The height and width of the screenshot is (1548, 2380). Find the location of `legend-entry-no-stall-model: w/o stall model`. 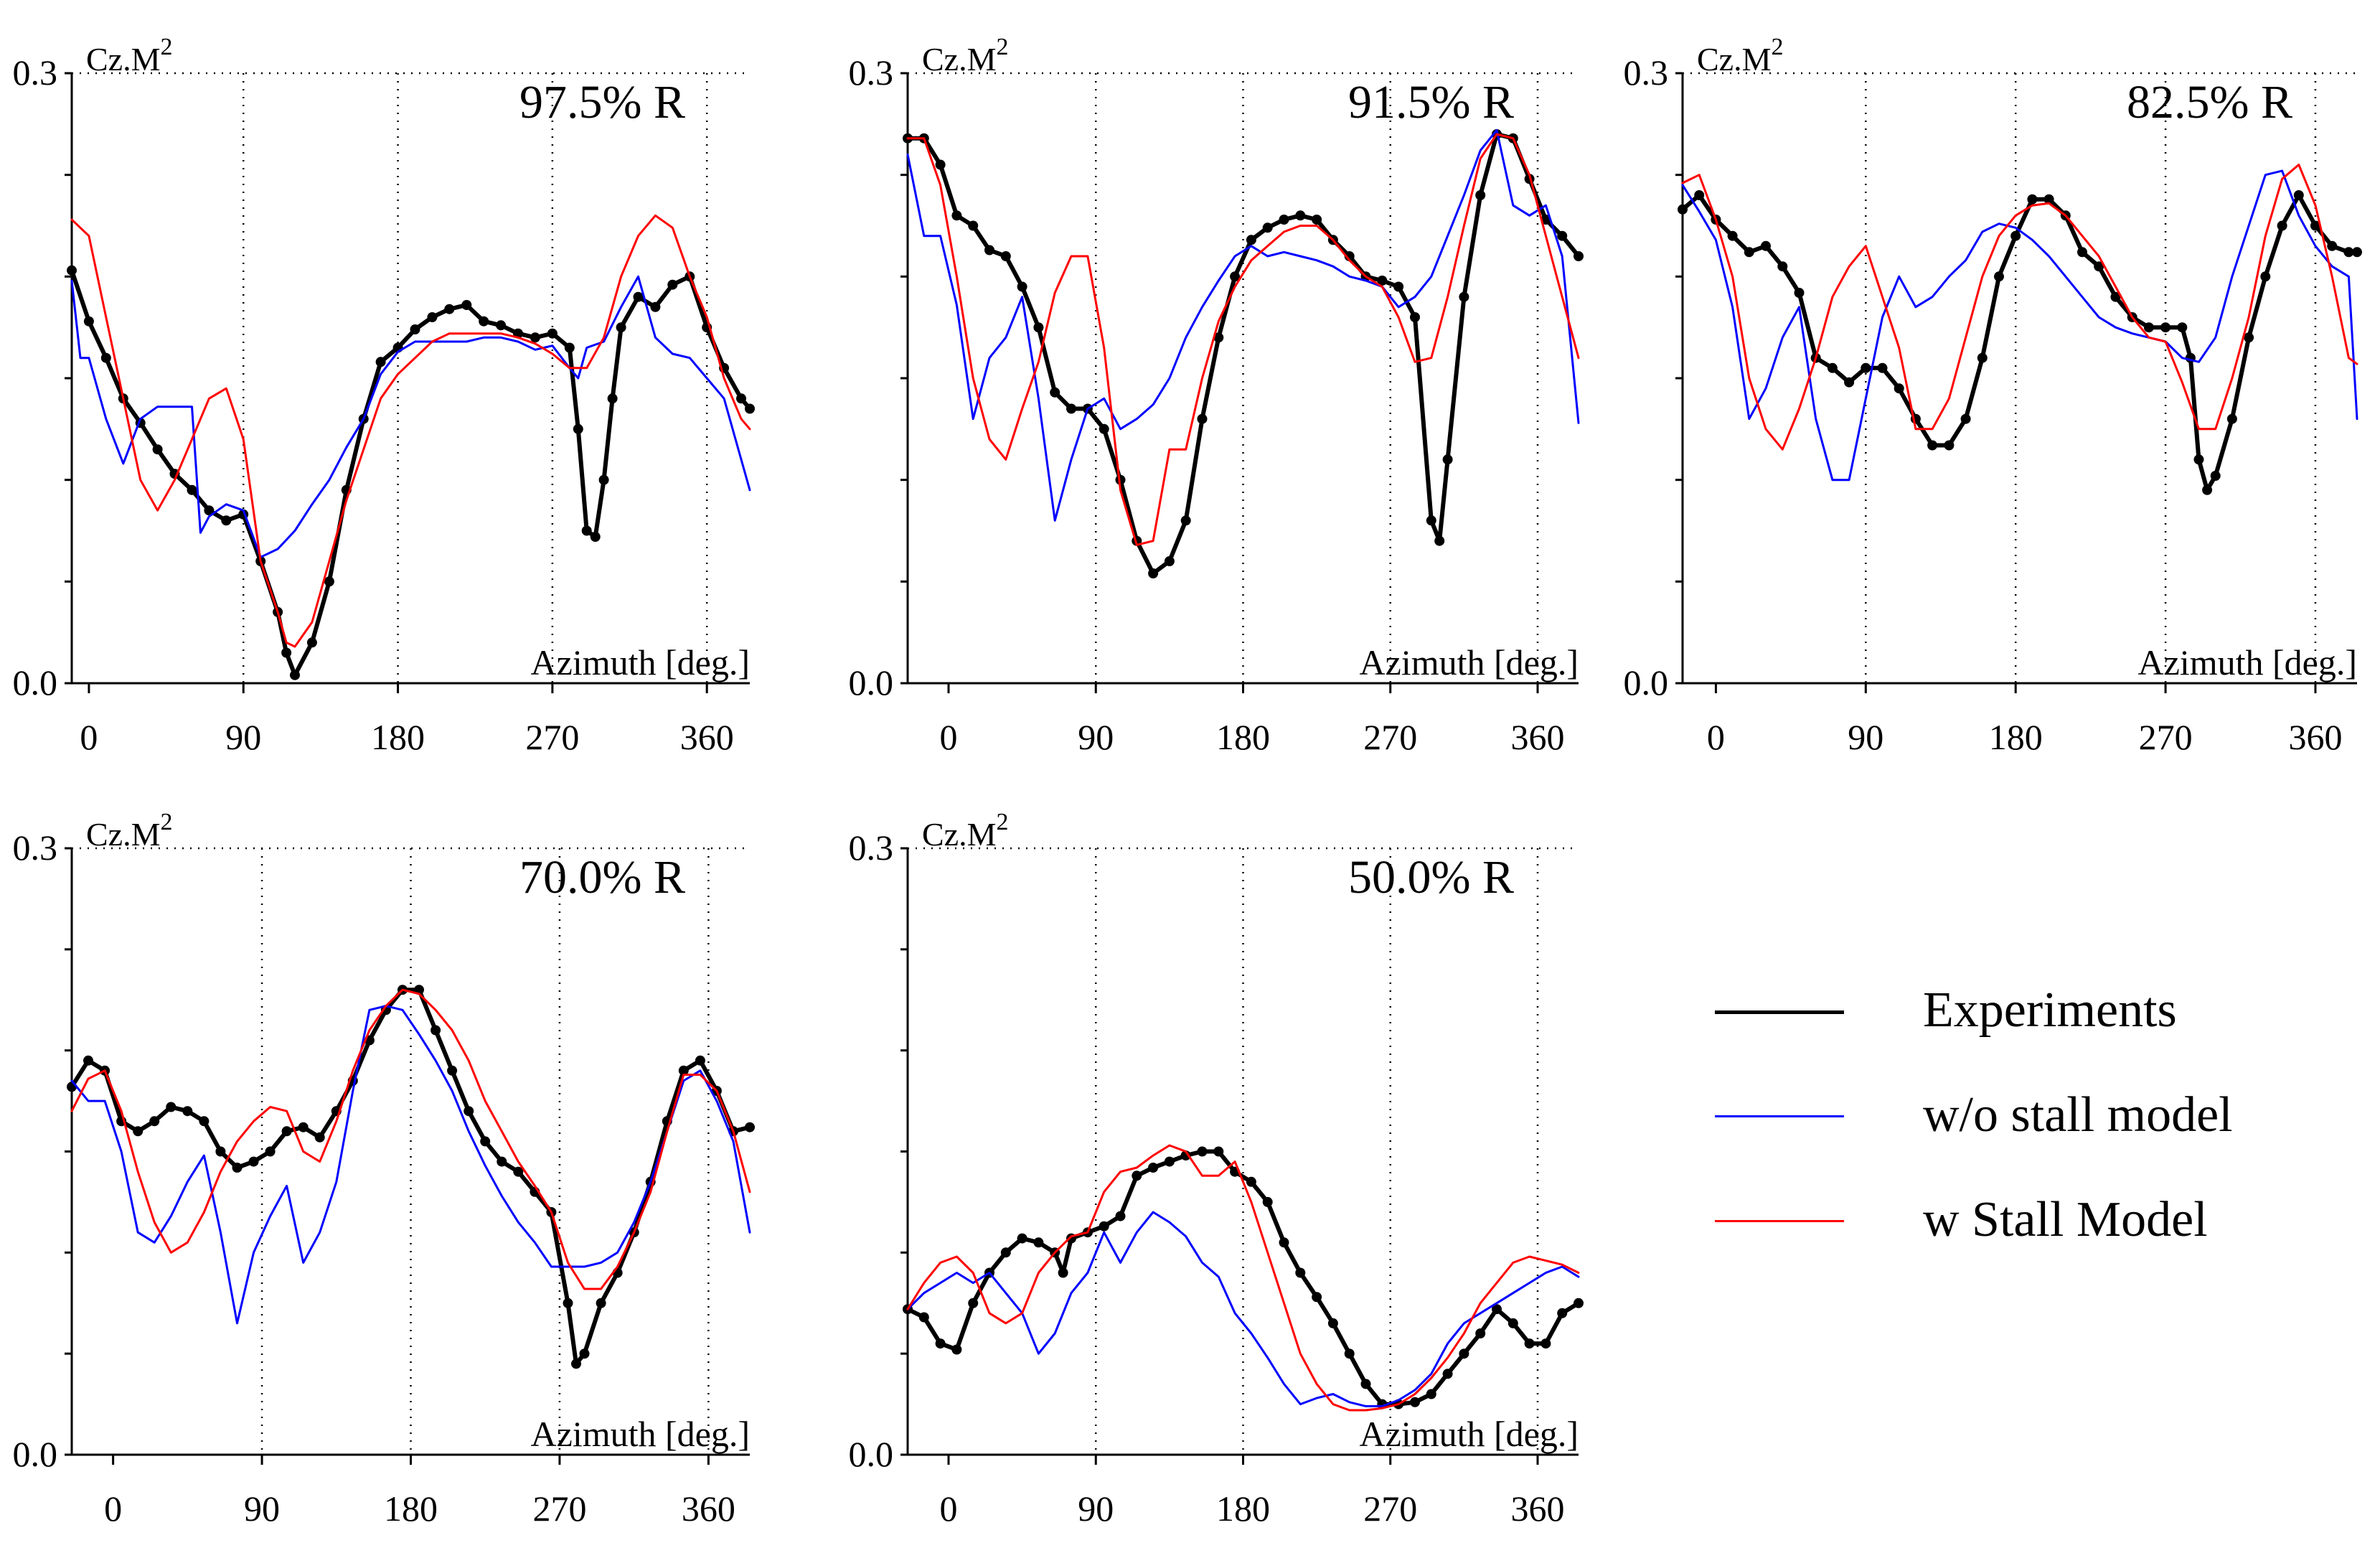

legend-entry-no-stall-model: w/o stall model is located at coordinates (2038, 1118).